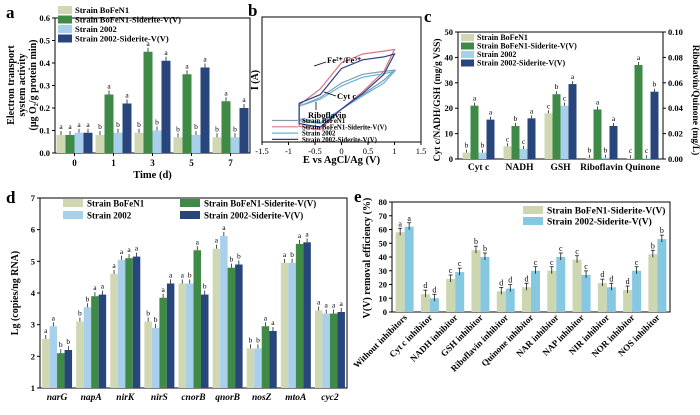  I want to click on panel-a-y-tick-label: 0.5, so click(44, 41).